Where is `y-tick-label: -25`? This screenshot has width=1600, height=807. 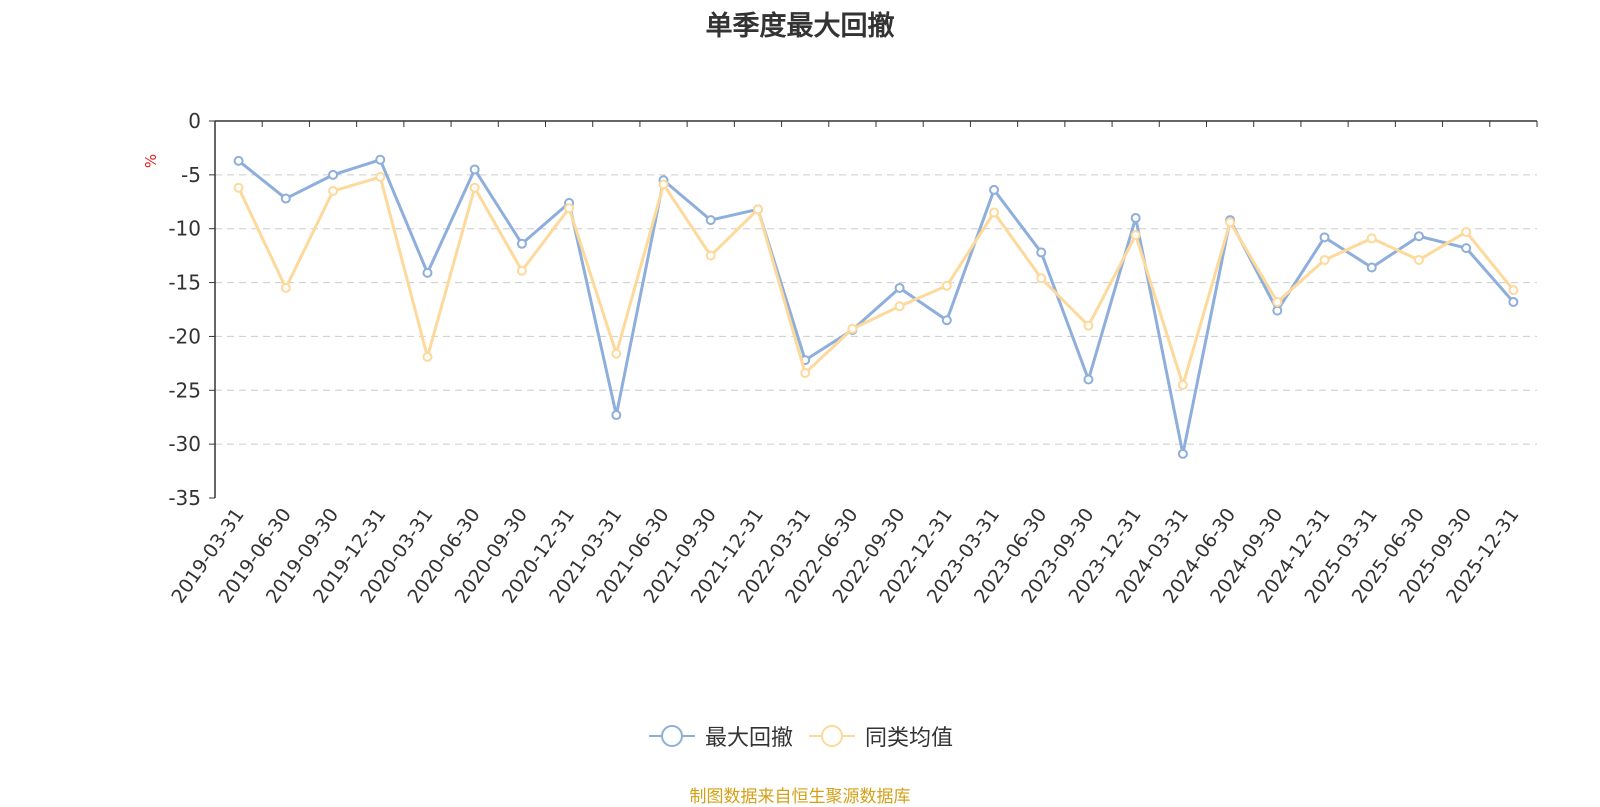 y-tick-label: -25 is located at coordinates (184, 390).